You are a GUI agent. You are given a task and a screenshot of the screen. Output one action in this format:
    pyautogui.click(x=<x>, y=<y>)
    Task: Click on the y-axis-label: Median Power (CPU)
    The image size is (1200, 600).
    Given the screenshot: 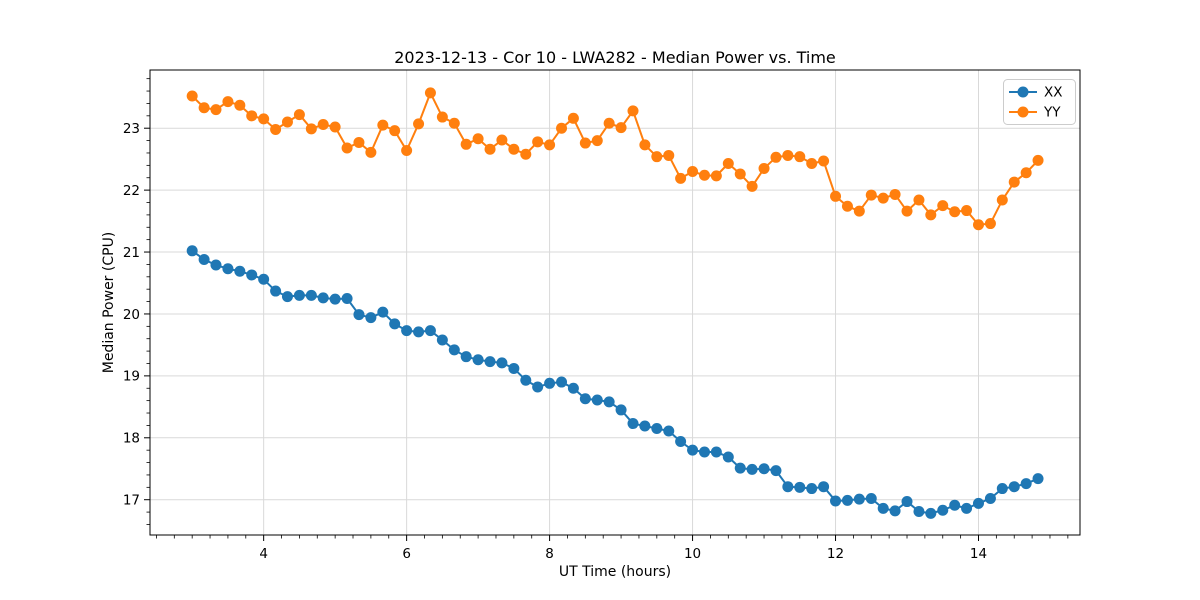 What is the action you would take?
    pyautogui.click(x=109, y=303)
    